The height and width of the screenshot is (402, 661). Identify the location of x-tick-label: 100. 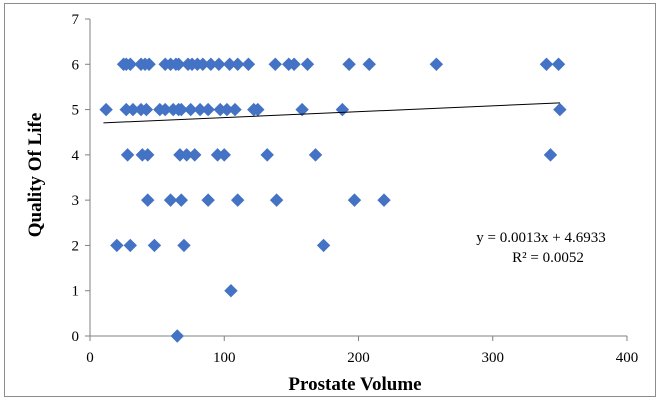
(224, 358).